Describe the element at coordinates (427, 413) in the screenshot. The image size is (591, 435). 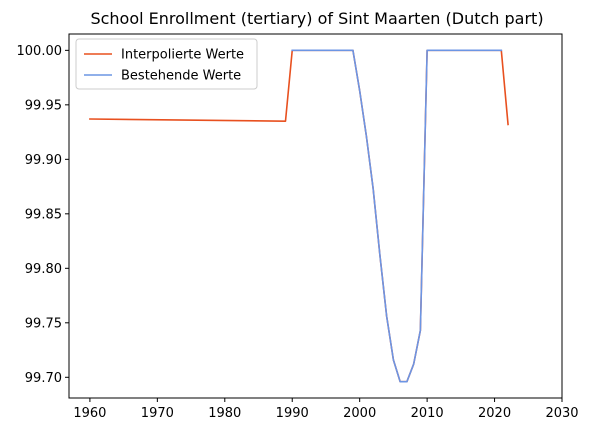
I see `x-tick-label: 2010` at that location.